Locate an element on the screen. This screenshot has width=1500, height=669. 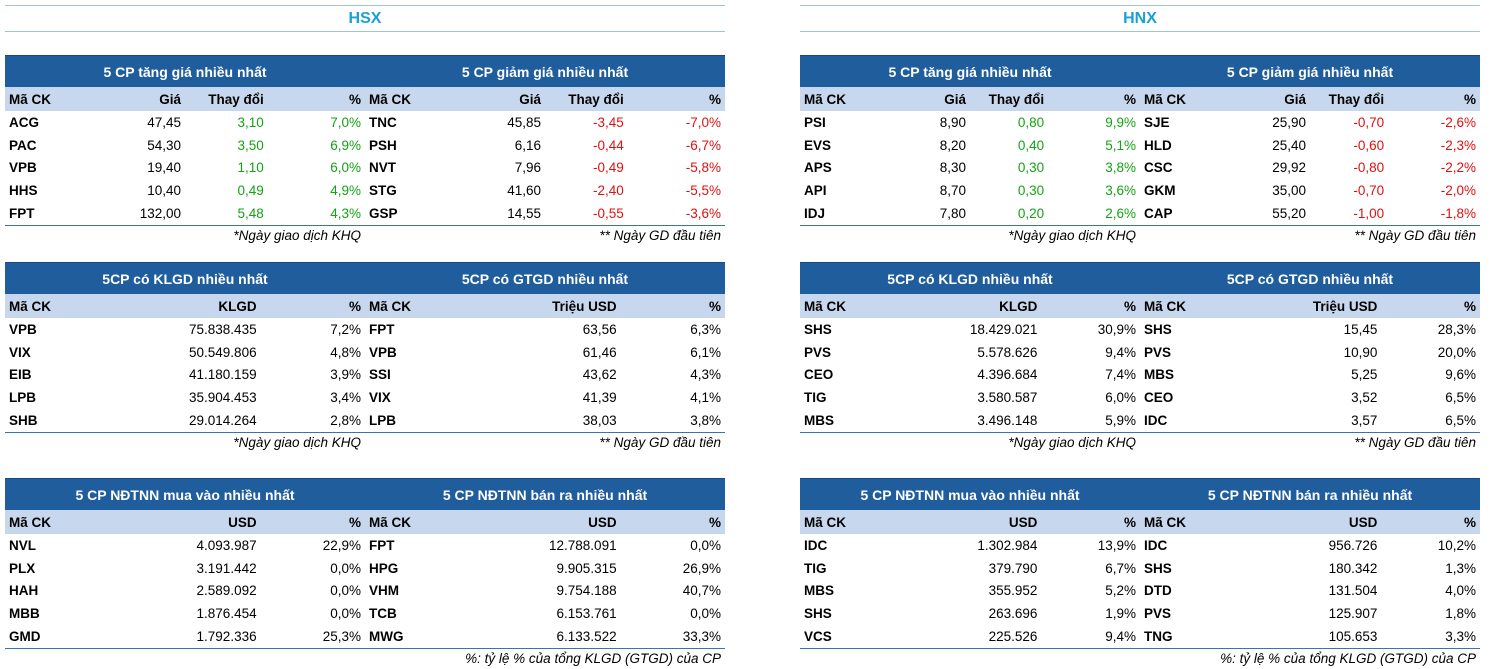
table-cell: TIG is located at coordinates (815, 398).